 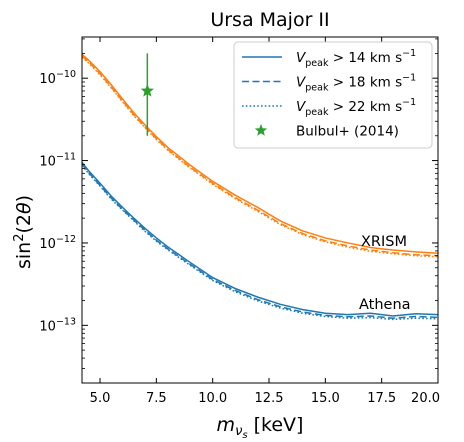 I want to click on x-axis-label: mνs [keV], so click(x=260, y=427).